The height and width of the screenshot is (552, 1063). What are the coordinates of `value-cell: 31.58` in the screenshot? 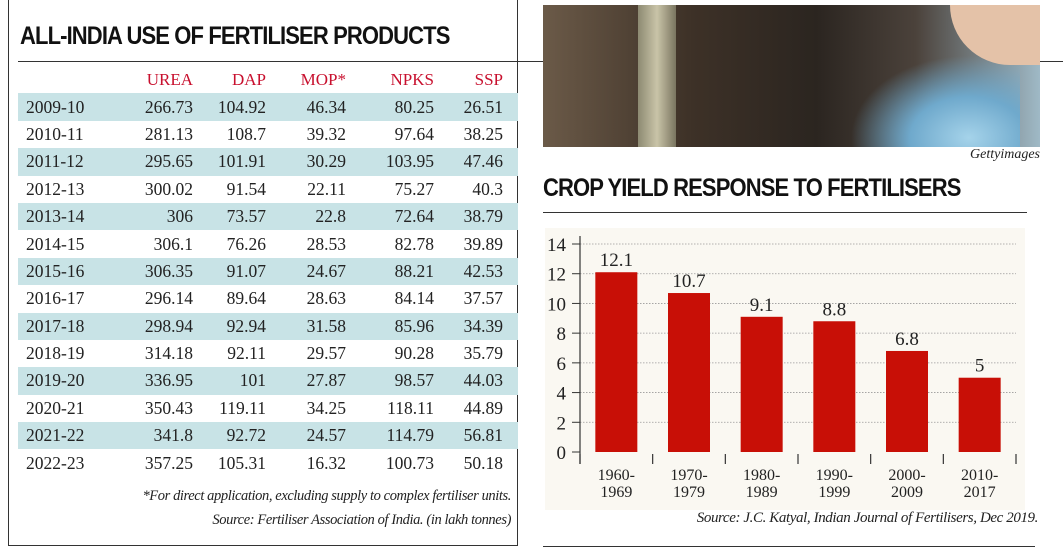 It's located at (306, 326).